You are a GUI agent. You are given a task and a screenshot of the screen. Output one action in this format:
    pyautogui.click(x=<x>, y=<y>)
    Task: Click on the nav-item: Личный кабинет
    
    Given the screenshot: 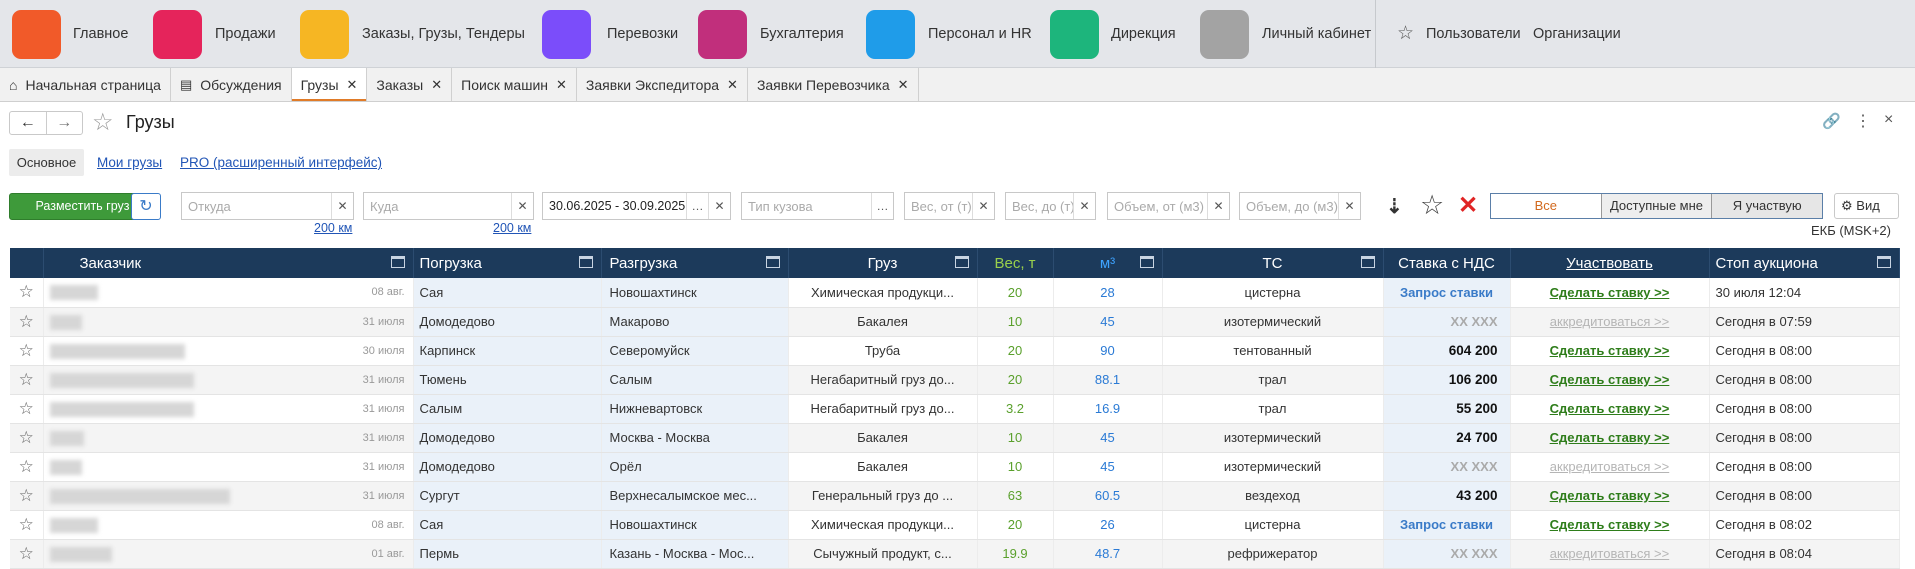 What is the action you would take?
    pyautogui.click(x=1317, y=34)
    